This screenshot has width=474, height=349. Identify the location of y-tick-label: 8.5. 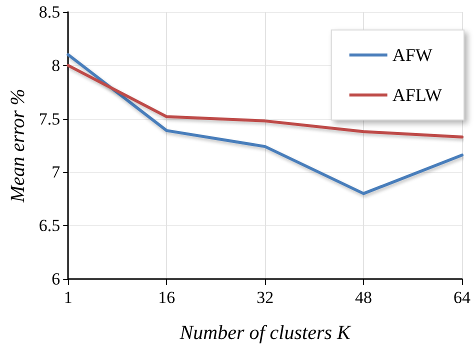
(49, 12).